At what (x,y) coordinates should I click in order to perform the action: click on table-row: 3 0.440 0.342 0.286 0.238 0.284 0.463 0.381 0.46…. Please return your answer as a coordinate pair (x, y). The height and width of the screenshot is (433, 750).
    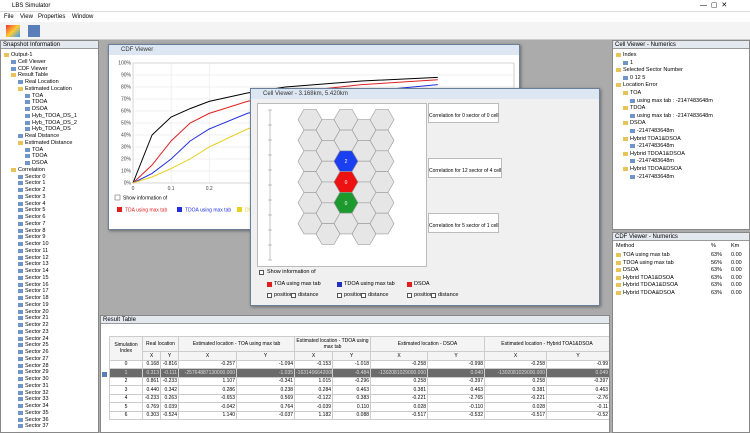
    Looking at the image, I should click on (359, 390).